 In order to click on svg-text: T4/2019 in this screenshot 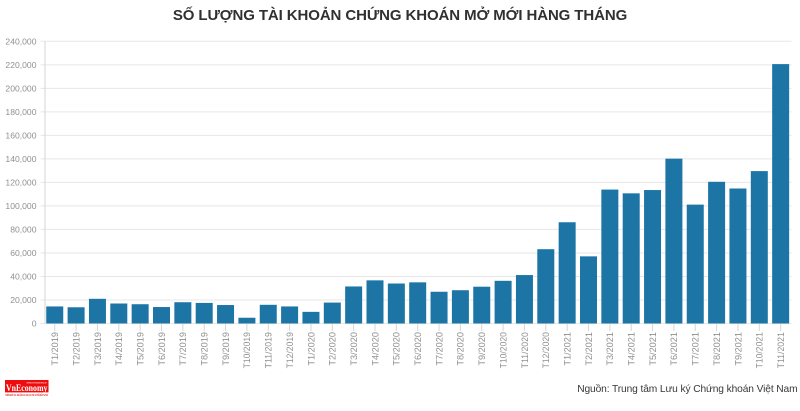, I will do `click(119, 349)`.